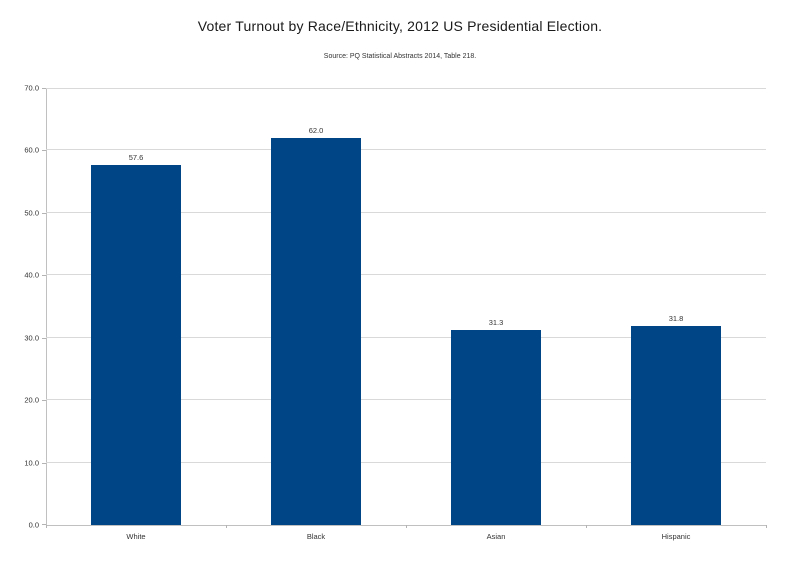 The width and height of the screenshot is (800, 561). Describe the element at coordinates (406, 88) in the screenshot. I see `gridline-y-70.0` at that location.